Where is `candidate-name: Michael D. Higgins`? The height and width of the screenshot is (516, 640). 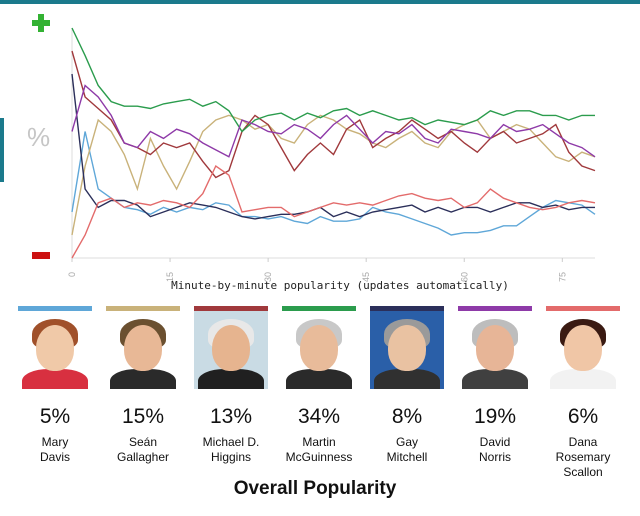
candidate-name: Michael D. Higgins is located at coordinates (231, 450).